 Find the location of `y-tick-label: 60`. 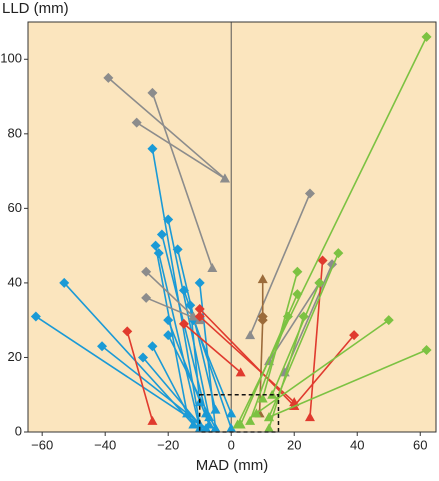

y-tick-label: 60 is located at coordinates (15, 207).